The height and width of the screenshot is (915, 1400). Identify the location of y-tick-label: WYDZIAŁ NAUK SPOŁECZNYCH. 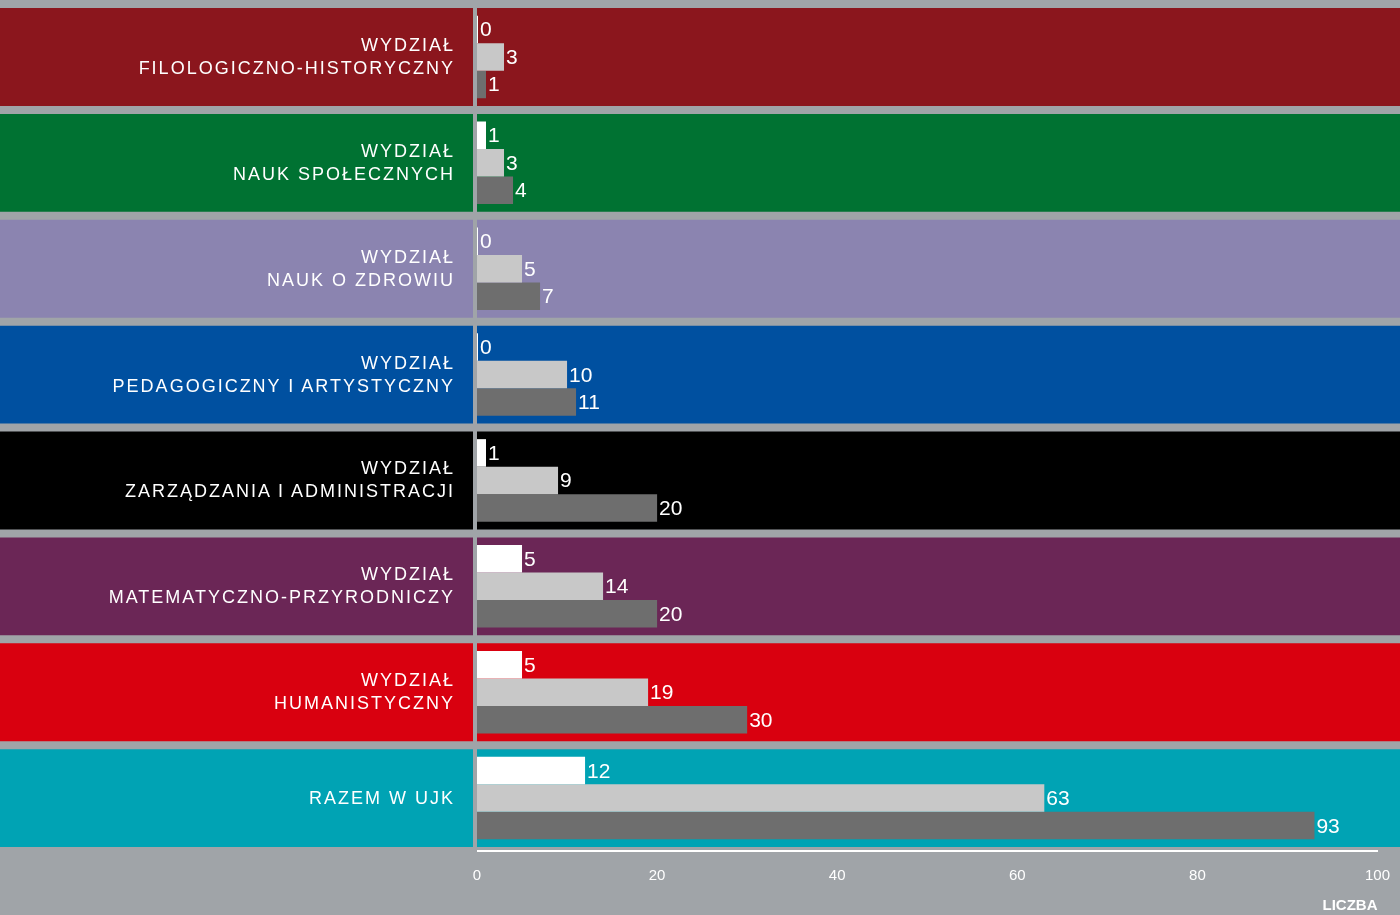
(343, 162).